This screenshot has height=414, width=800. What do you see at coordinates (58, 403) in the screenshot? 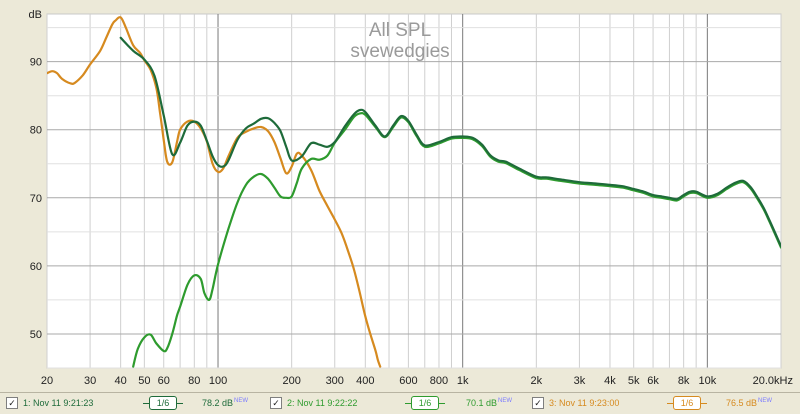
I see `legend-name-1: 1: Nov 11 9:21:23` at bounding box center [58, 403].